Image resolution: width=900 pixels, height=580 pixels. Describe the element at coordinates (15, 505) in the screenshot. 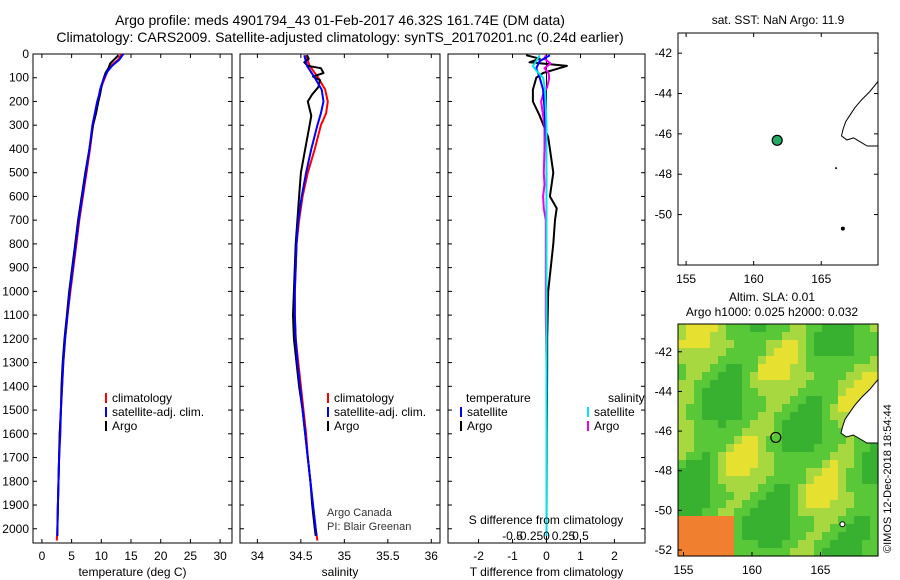

I see `y-tick-label: 1900` at that location.